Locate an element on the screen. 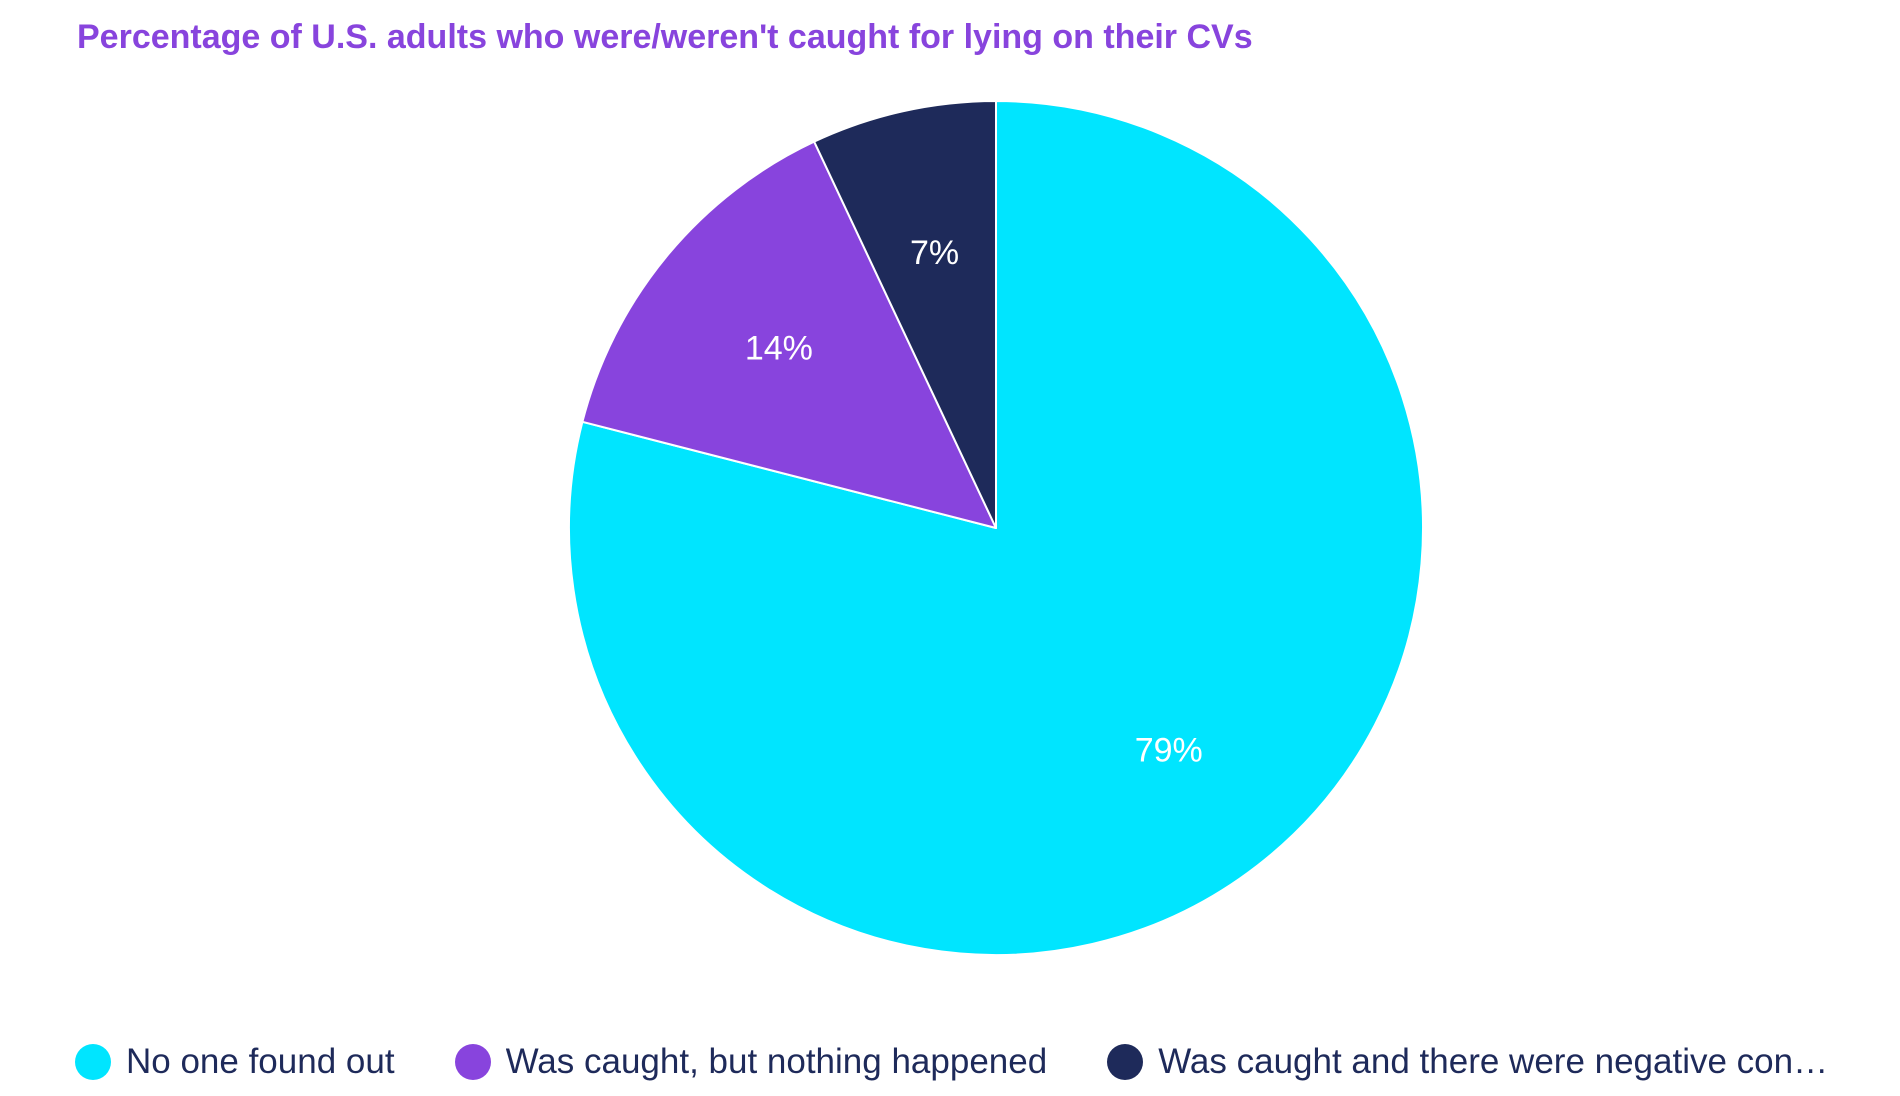 The width and height of the screenshot is (1900, 1096). pie-labels: 79% 14% 7% is located at coordinates (974, 502).